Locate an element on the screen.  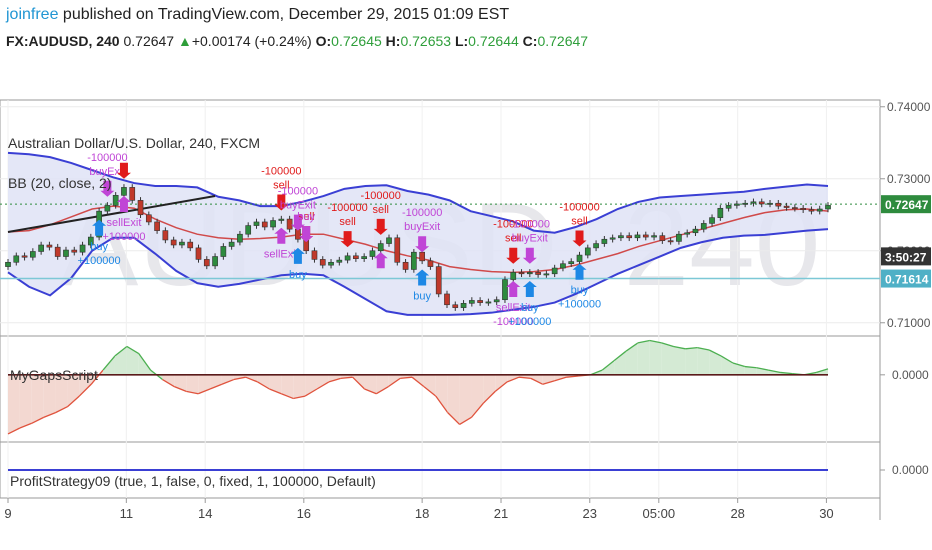
close-label: C: is located at coordinates (530, 41).